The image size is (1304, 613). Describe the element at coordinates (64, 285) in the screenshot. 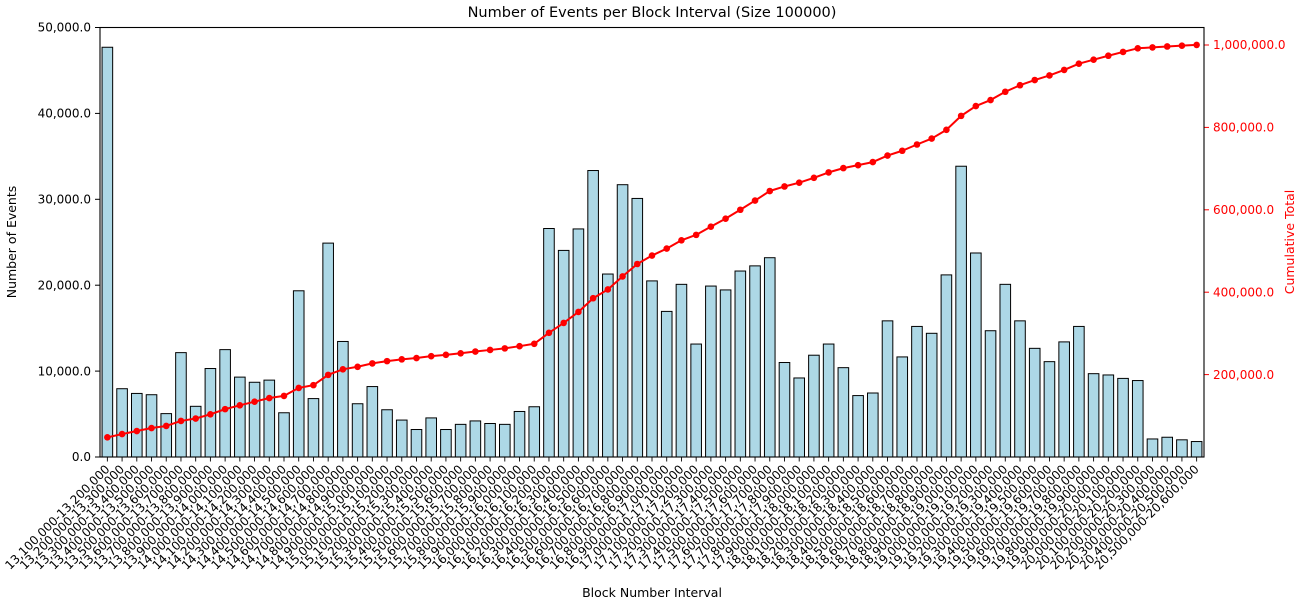

I see `left-tick-label: 20,000.0` at that location.